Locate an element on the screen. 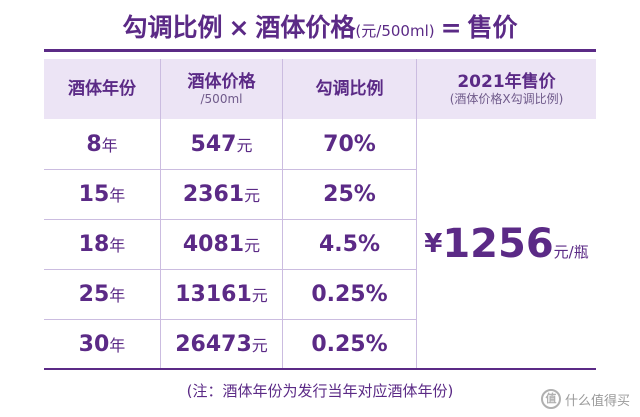  year-value: 25 is located at coordinates (94, 294).